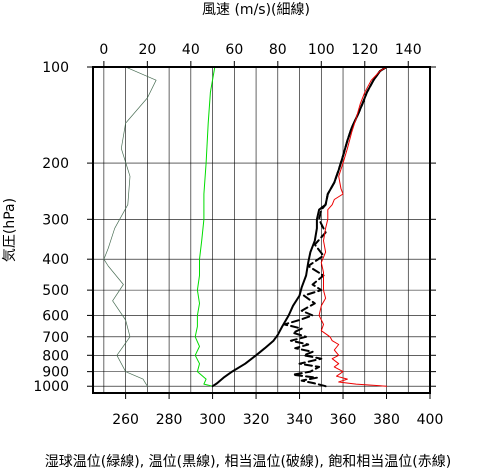 The image size is (497, 472). I want to click on y-tick-label-500: 500, so click(55, 291).